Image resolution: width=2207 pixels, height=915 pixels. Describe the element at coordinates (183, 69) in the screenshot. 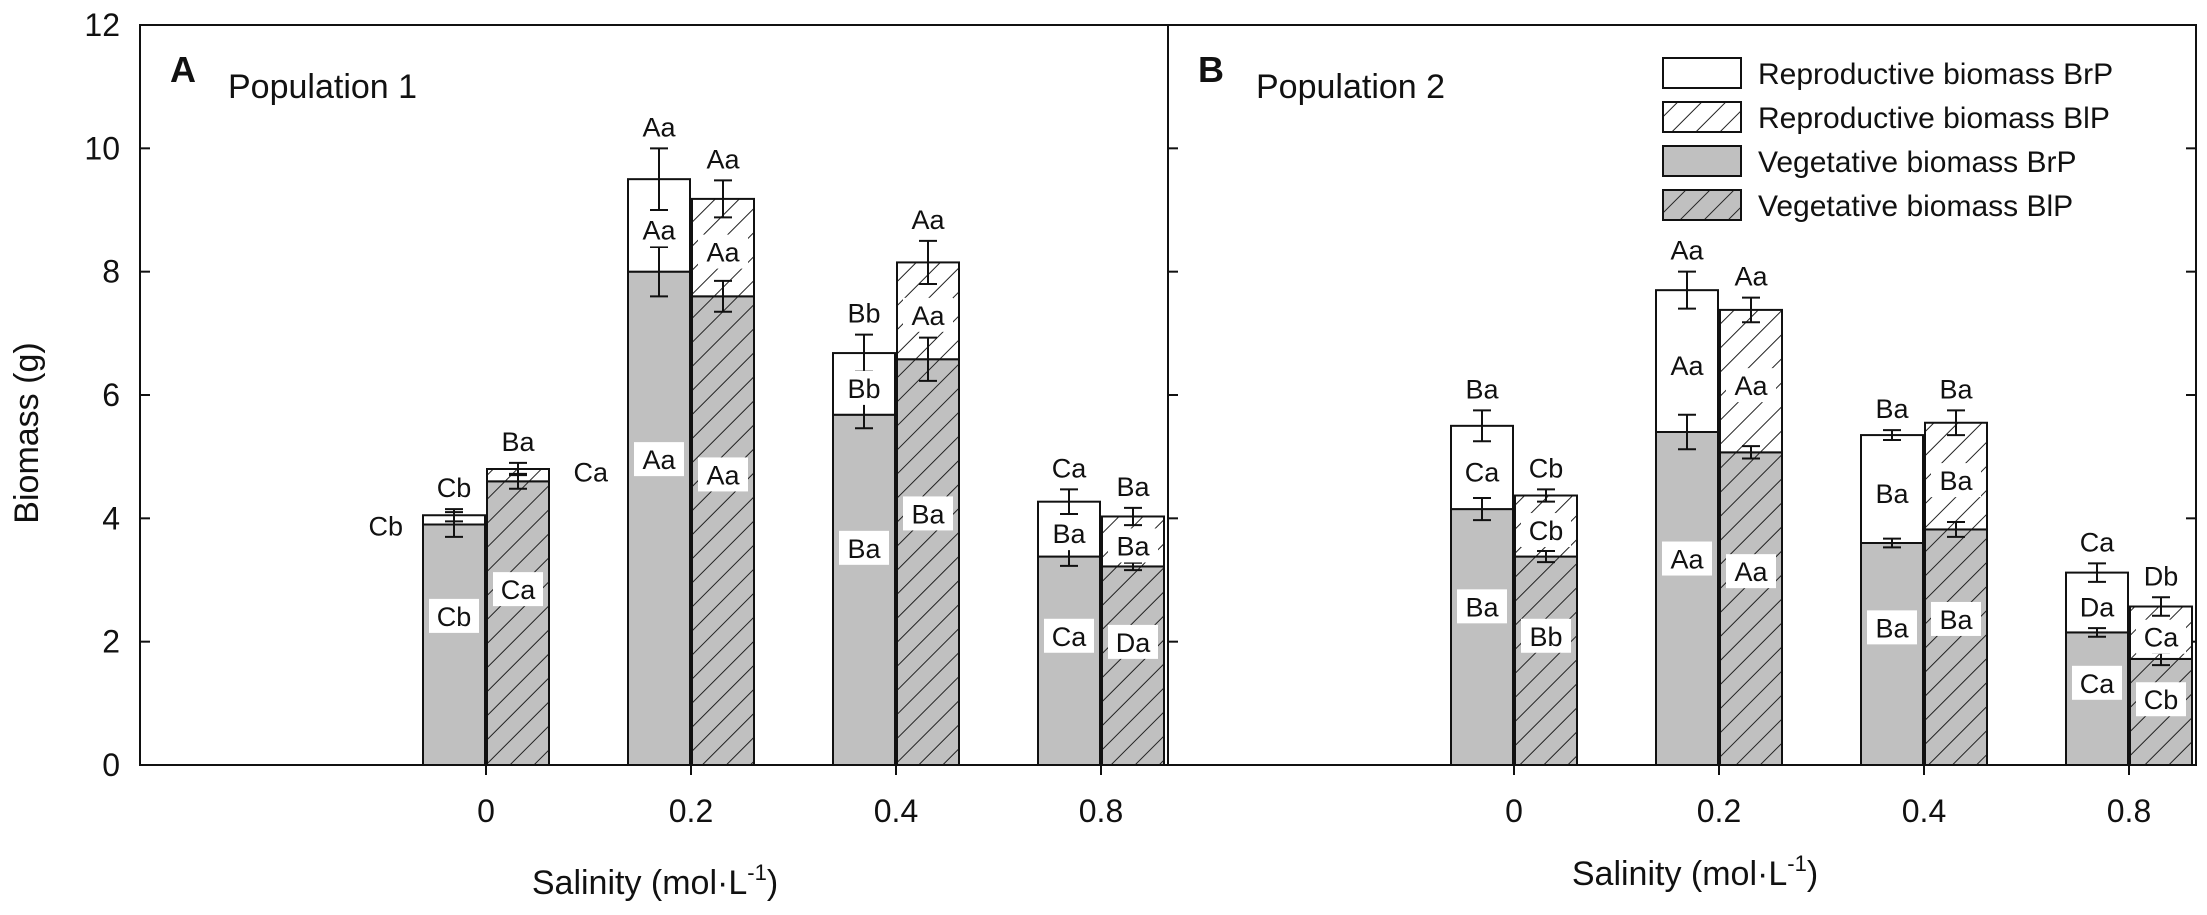

I see `panel-letter: A` at that location.